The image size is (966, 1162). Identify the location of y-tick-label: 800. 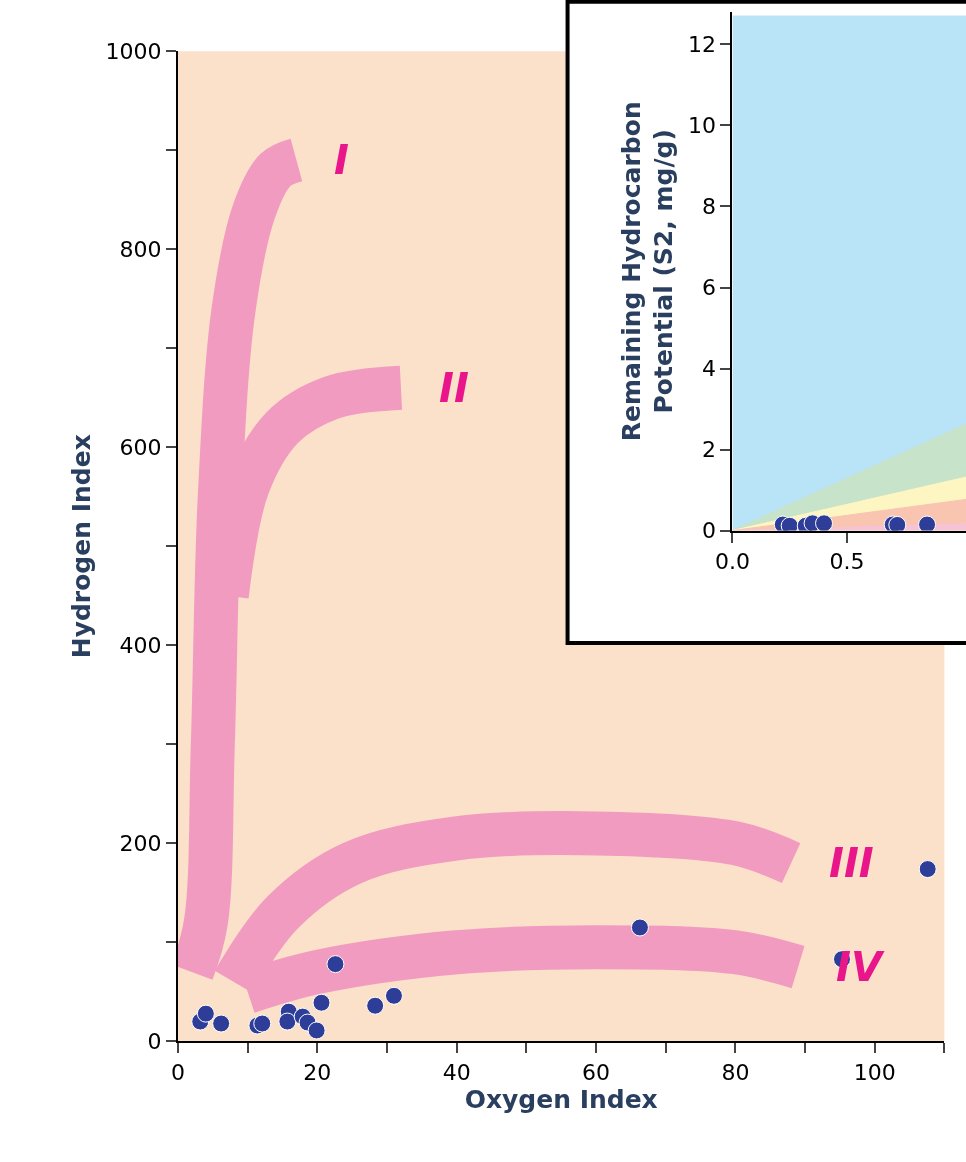
(140, 249).